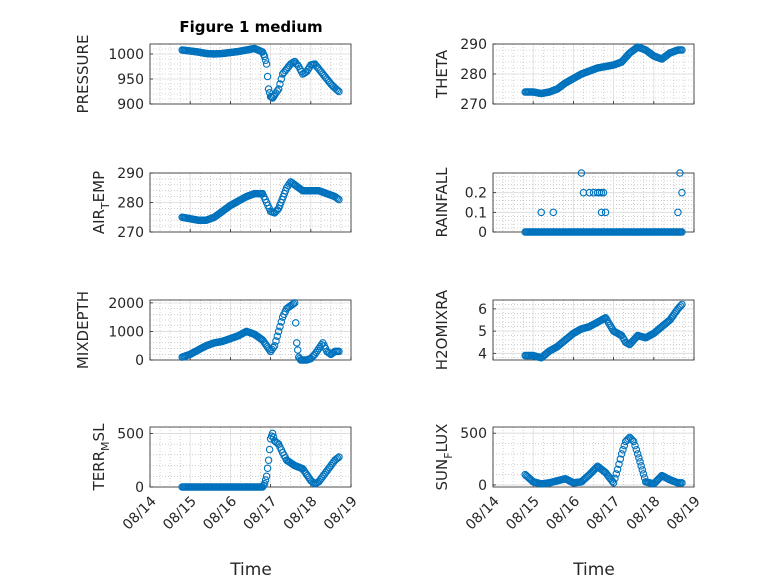 This screenshot has height=583, width=778. I want to click on y-axis-label-main: H2OMIXRA, so click(442, 329).